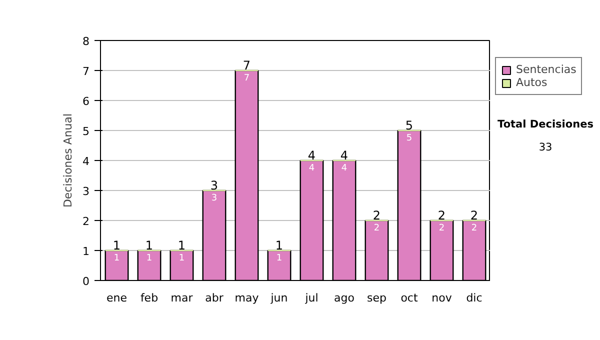 This screenshot has width=600, height=340. Describe the element at coordinates (68, 160) in the screenshot. I see `y-axis-title: Decisiones Anual` at that location.